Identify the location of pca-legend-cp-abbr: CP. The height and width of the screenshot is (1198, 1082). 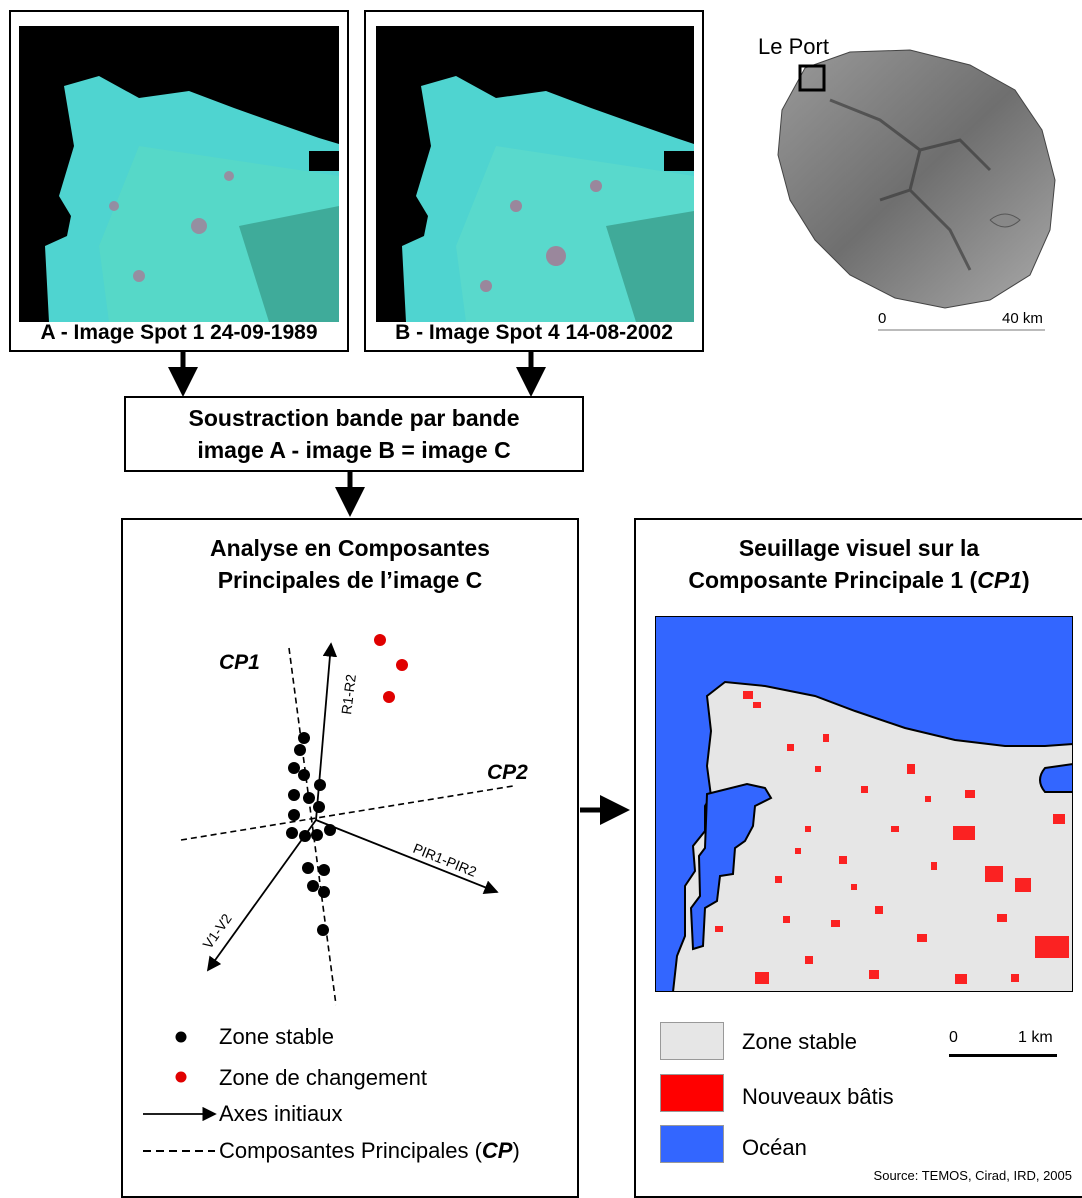
(497, 1150).